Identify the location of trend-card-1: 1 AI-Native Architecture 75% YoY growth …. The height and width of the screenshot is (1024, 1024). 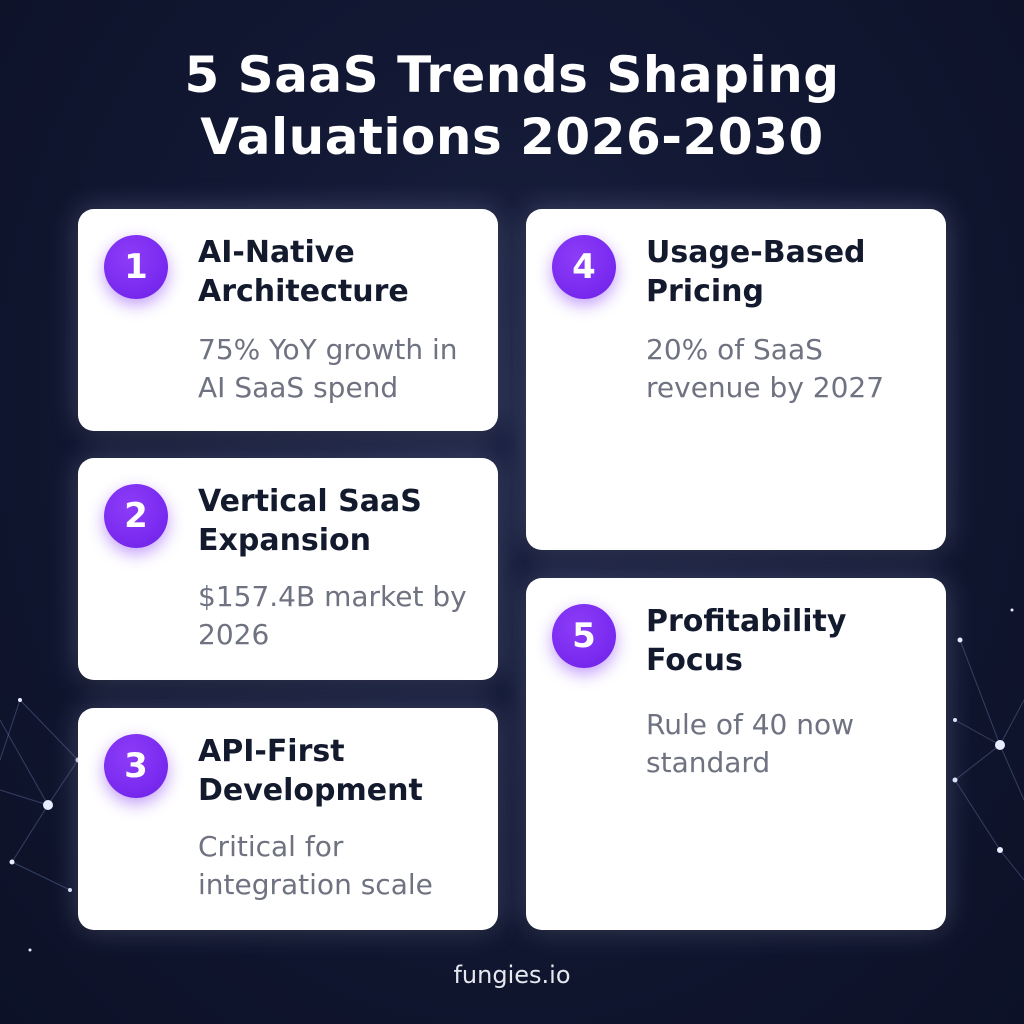
(288, 320).